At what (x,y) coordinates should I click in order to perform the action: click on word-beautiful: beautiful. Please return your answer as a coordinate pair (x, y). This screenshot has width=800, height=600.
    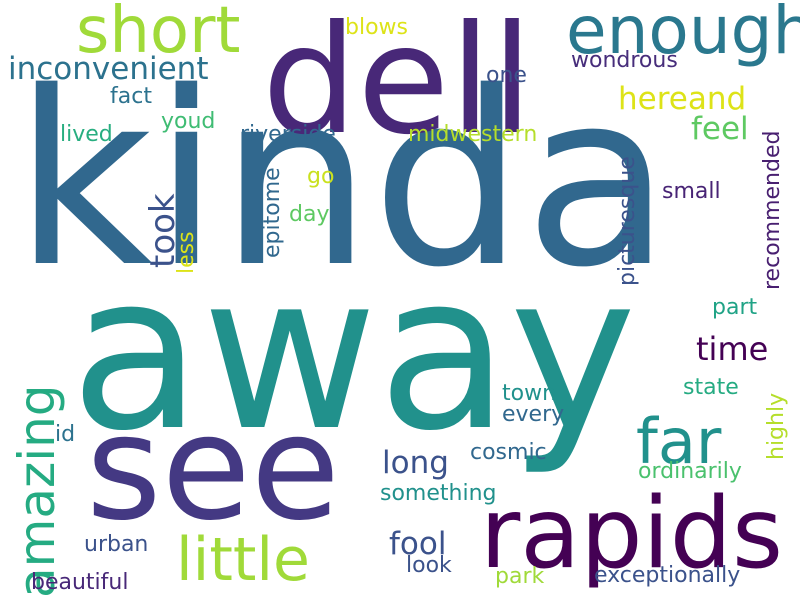
    Looking at the image, I should click on (80, 582).